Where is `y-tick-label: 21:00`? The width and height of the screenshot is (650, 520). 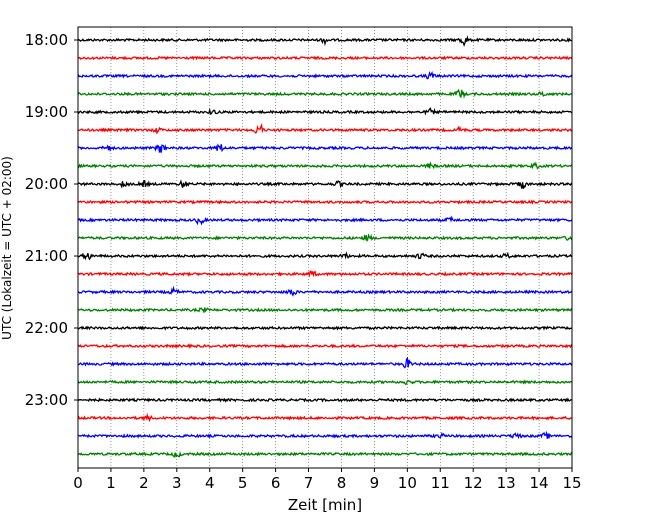 y-tick-label: 21:00 is located at coordinates (46, 256).